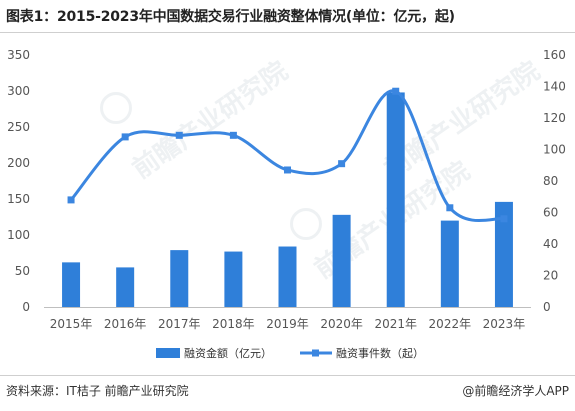 The height and width of the screenshot is (411, 575). Describe the element at coordinates (18, 235) in the screenshot. I see `y-left-tick-label: 100` at that location.